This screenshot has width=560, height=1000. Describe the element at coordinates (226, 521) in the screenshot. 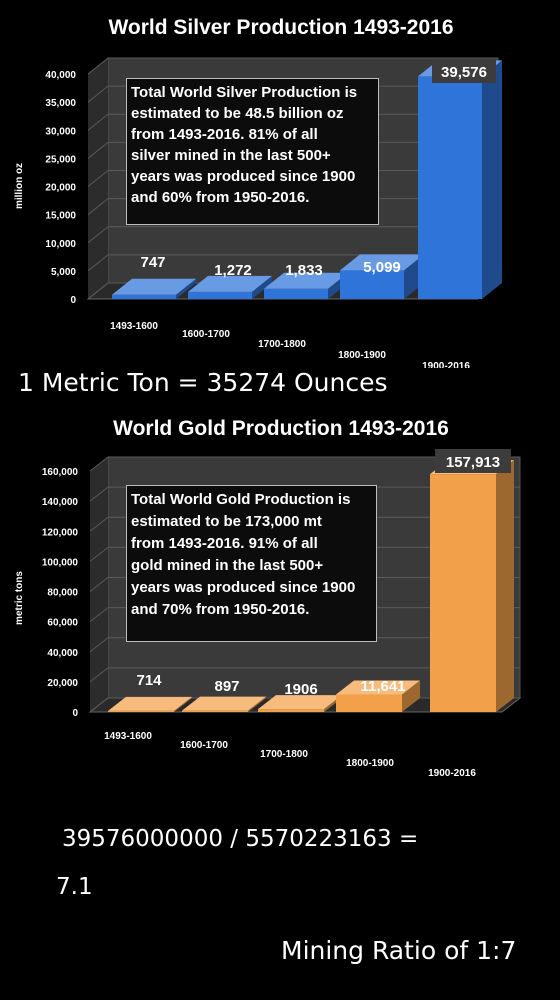

I see `gold-callout-line: estimated to be 173,000 mt` at that location.